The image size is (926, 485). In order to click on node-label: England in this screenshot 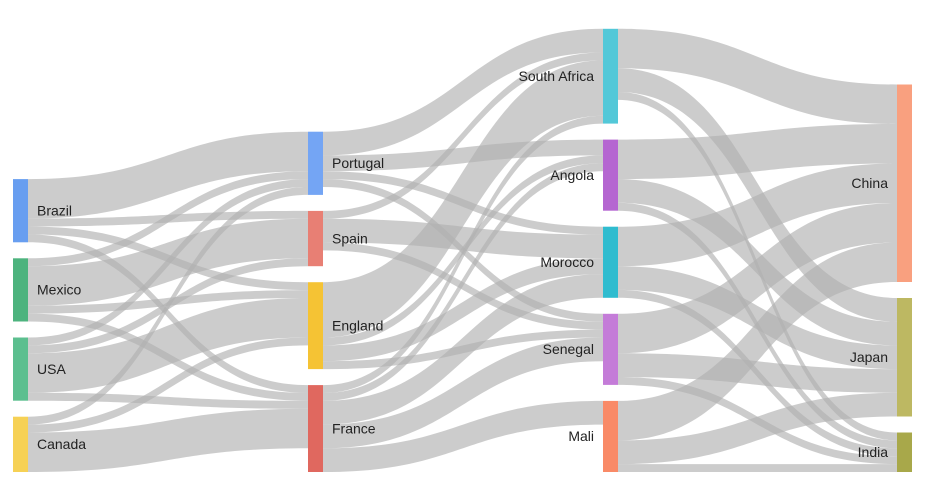, I will do `click(357, 325)`.